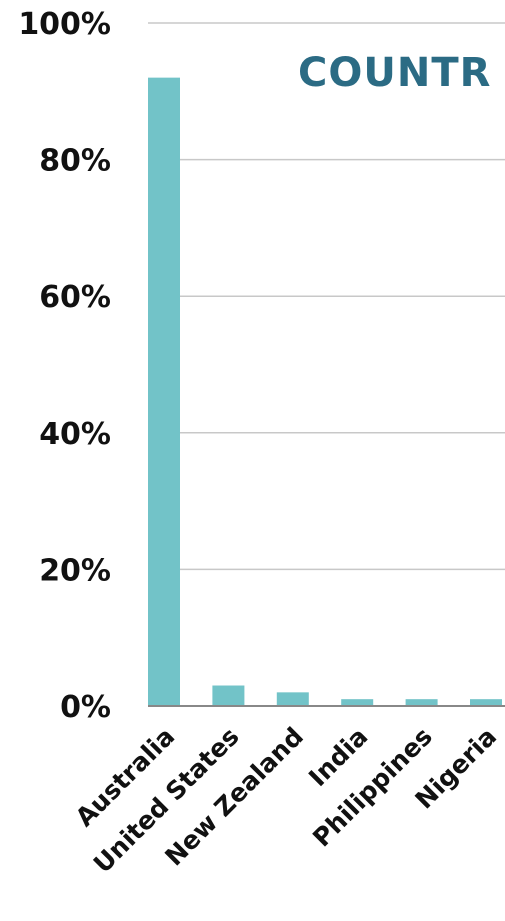 This screenshot has height=921, width=505. Describe the element at coordinates (292, 699) in the screenshot. I see `bar-new-zealand` at that location.